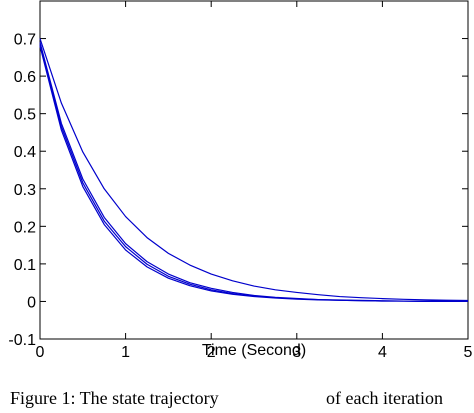 The width and height of the screenshot is (474, 413). I want to click on y-tick-label: 0.5, so click(25, 115).